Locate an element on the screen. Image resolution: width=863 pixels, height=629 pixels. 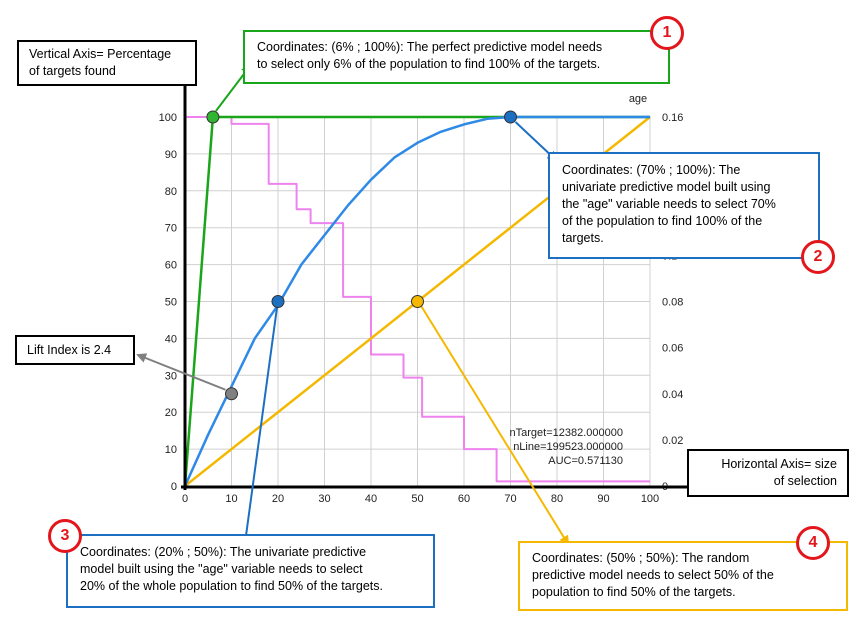
y-tick-labels: 0 10 20 30 40 50 60 70 80 90 100 is located at coordinates (168, 302).